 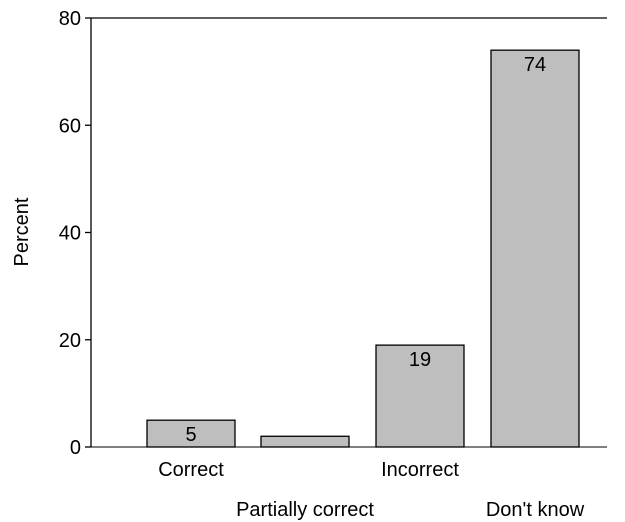 I want to click on y-tick-label: 20, so click(x=70, y=341).